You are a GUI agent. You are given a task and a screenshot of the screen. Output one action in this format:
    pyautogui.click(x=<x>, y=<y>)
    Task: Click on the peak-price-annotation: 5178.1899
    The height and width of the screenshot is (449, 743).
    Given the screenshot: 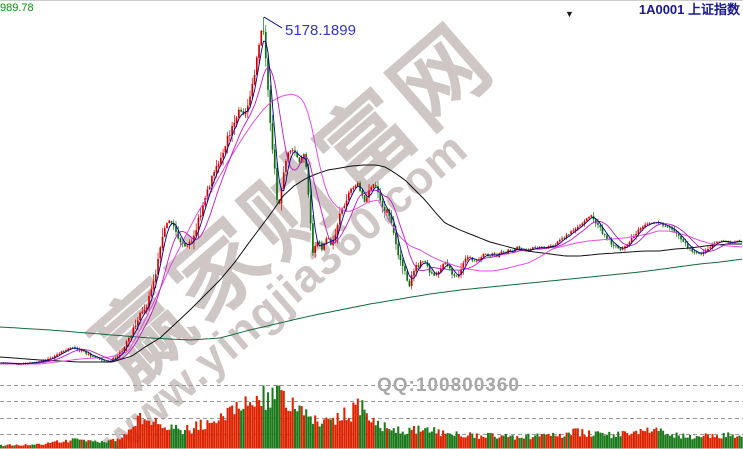 What is the action you would take?
    pyautogui.click(x=320, y=30)
    